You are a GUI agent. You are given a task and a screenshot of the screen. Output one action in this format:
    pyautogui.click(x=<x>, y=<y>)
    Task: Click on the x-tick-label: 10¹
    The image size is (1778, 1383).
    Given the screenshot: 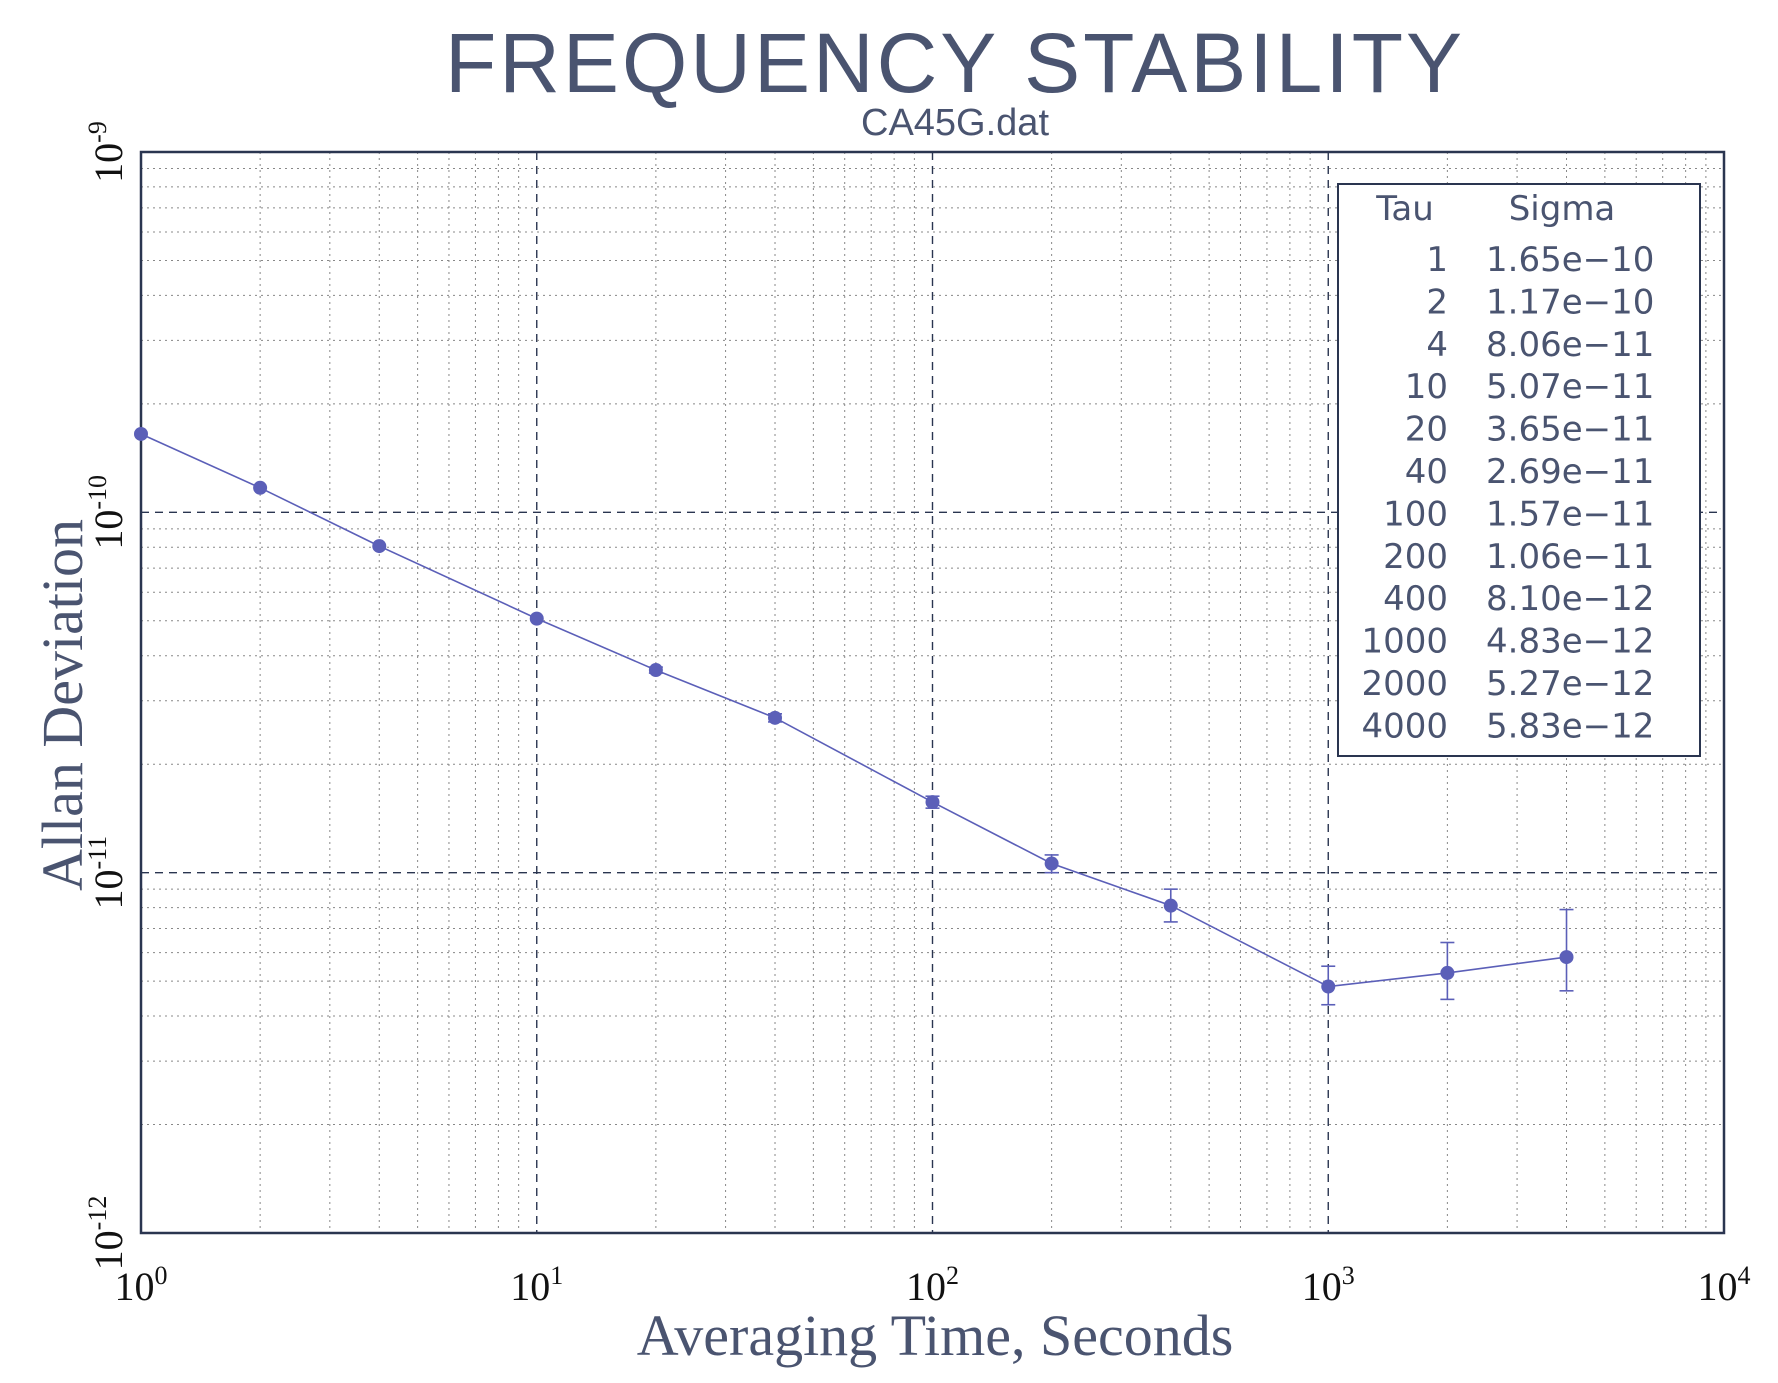 What is the action you would take?
    pyautogui.click(x=536, y=1285)
    